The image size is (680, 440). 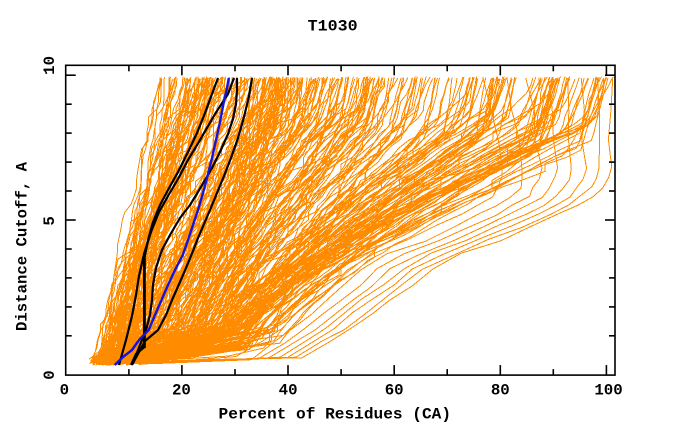 What do you see at coordinates (181, 391) in the screenshot?
I see `svg-text: 20` at bounding box center [181, 391].